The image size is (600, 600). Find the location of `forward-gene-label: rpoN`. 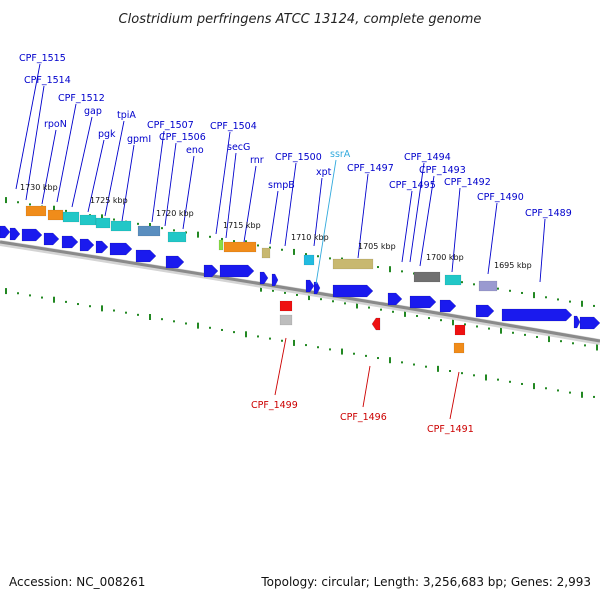

forward-gene-label: rpoN is located at coordinates (55, 124).